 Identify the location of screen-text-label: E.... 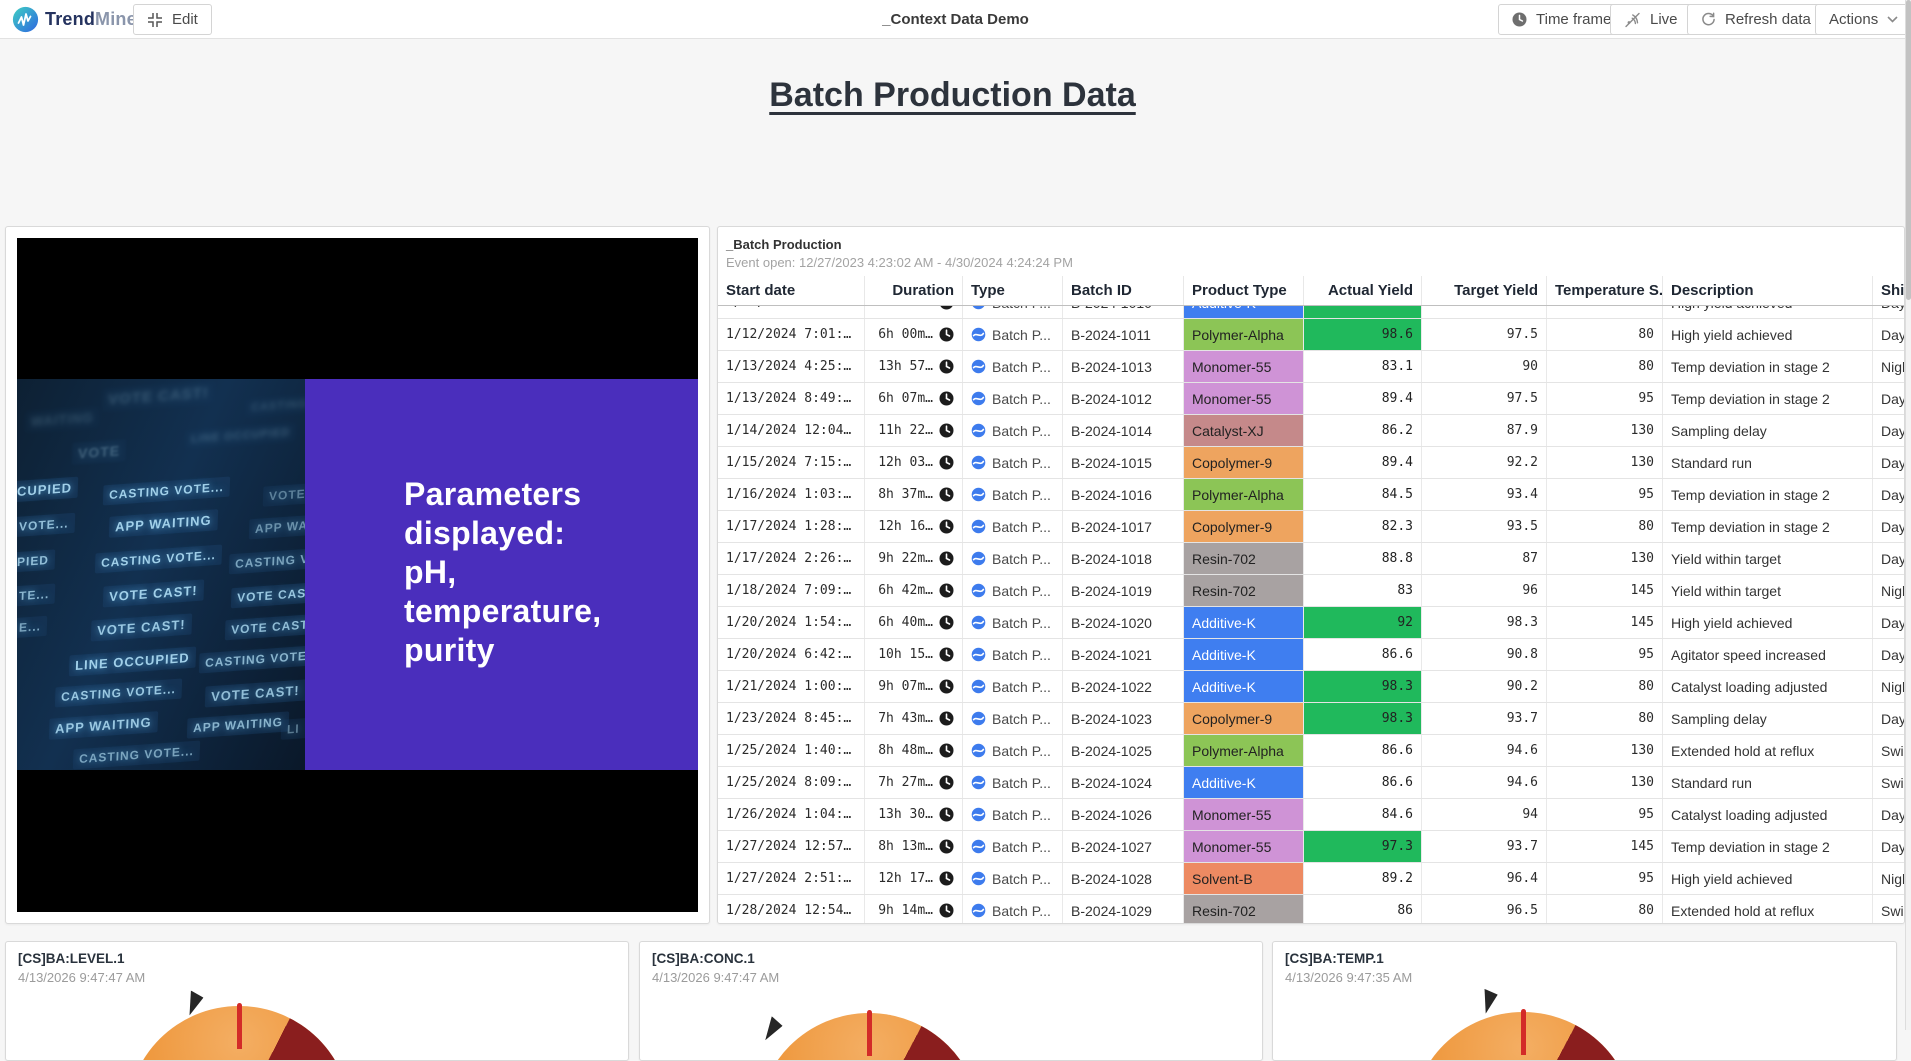
(32, 627).